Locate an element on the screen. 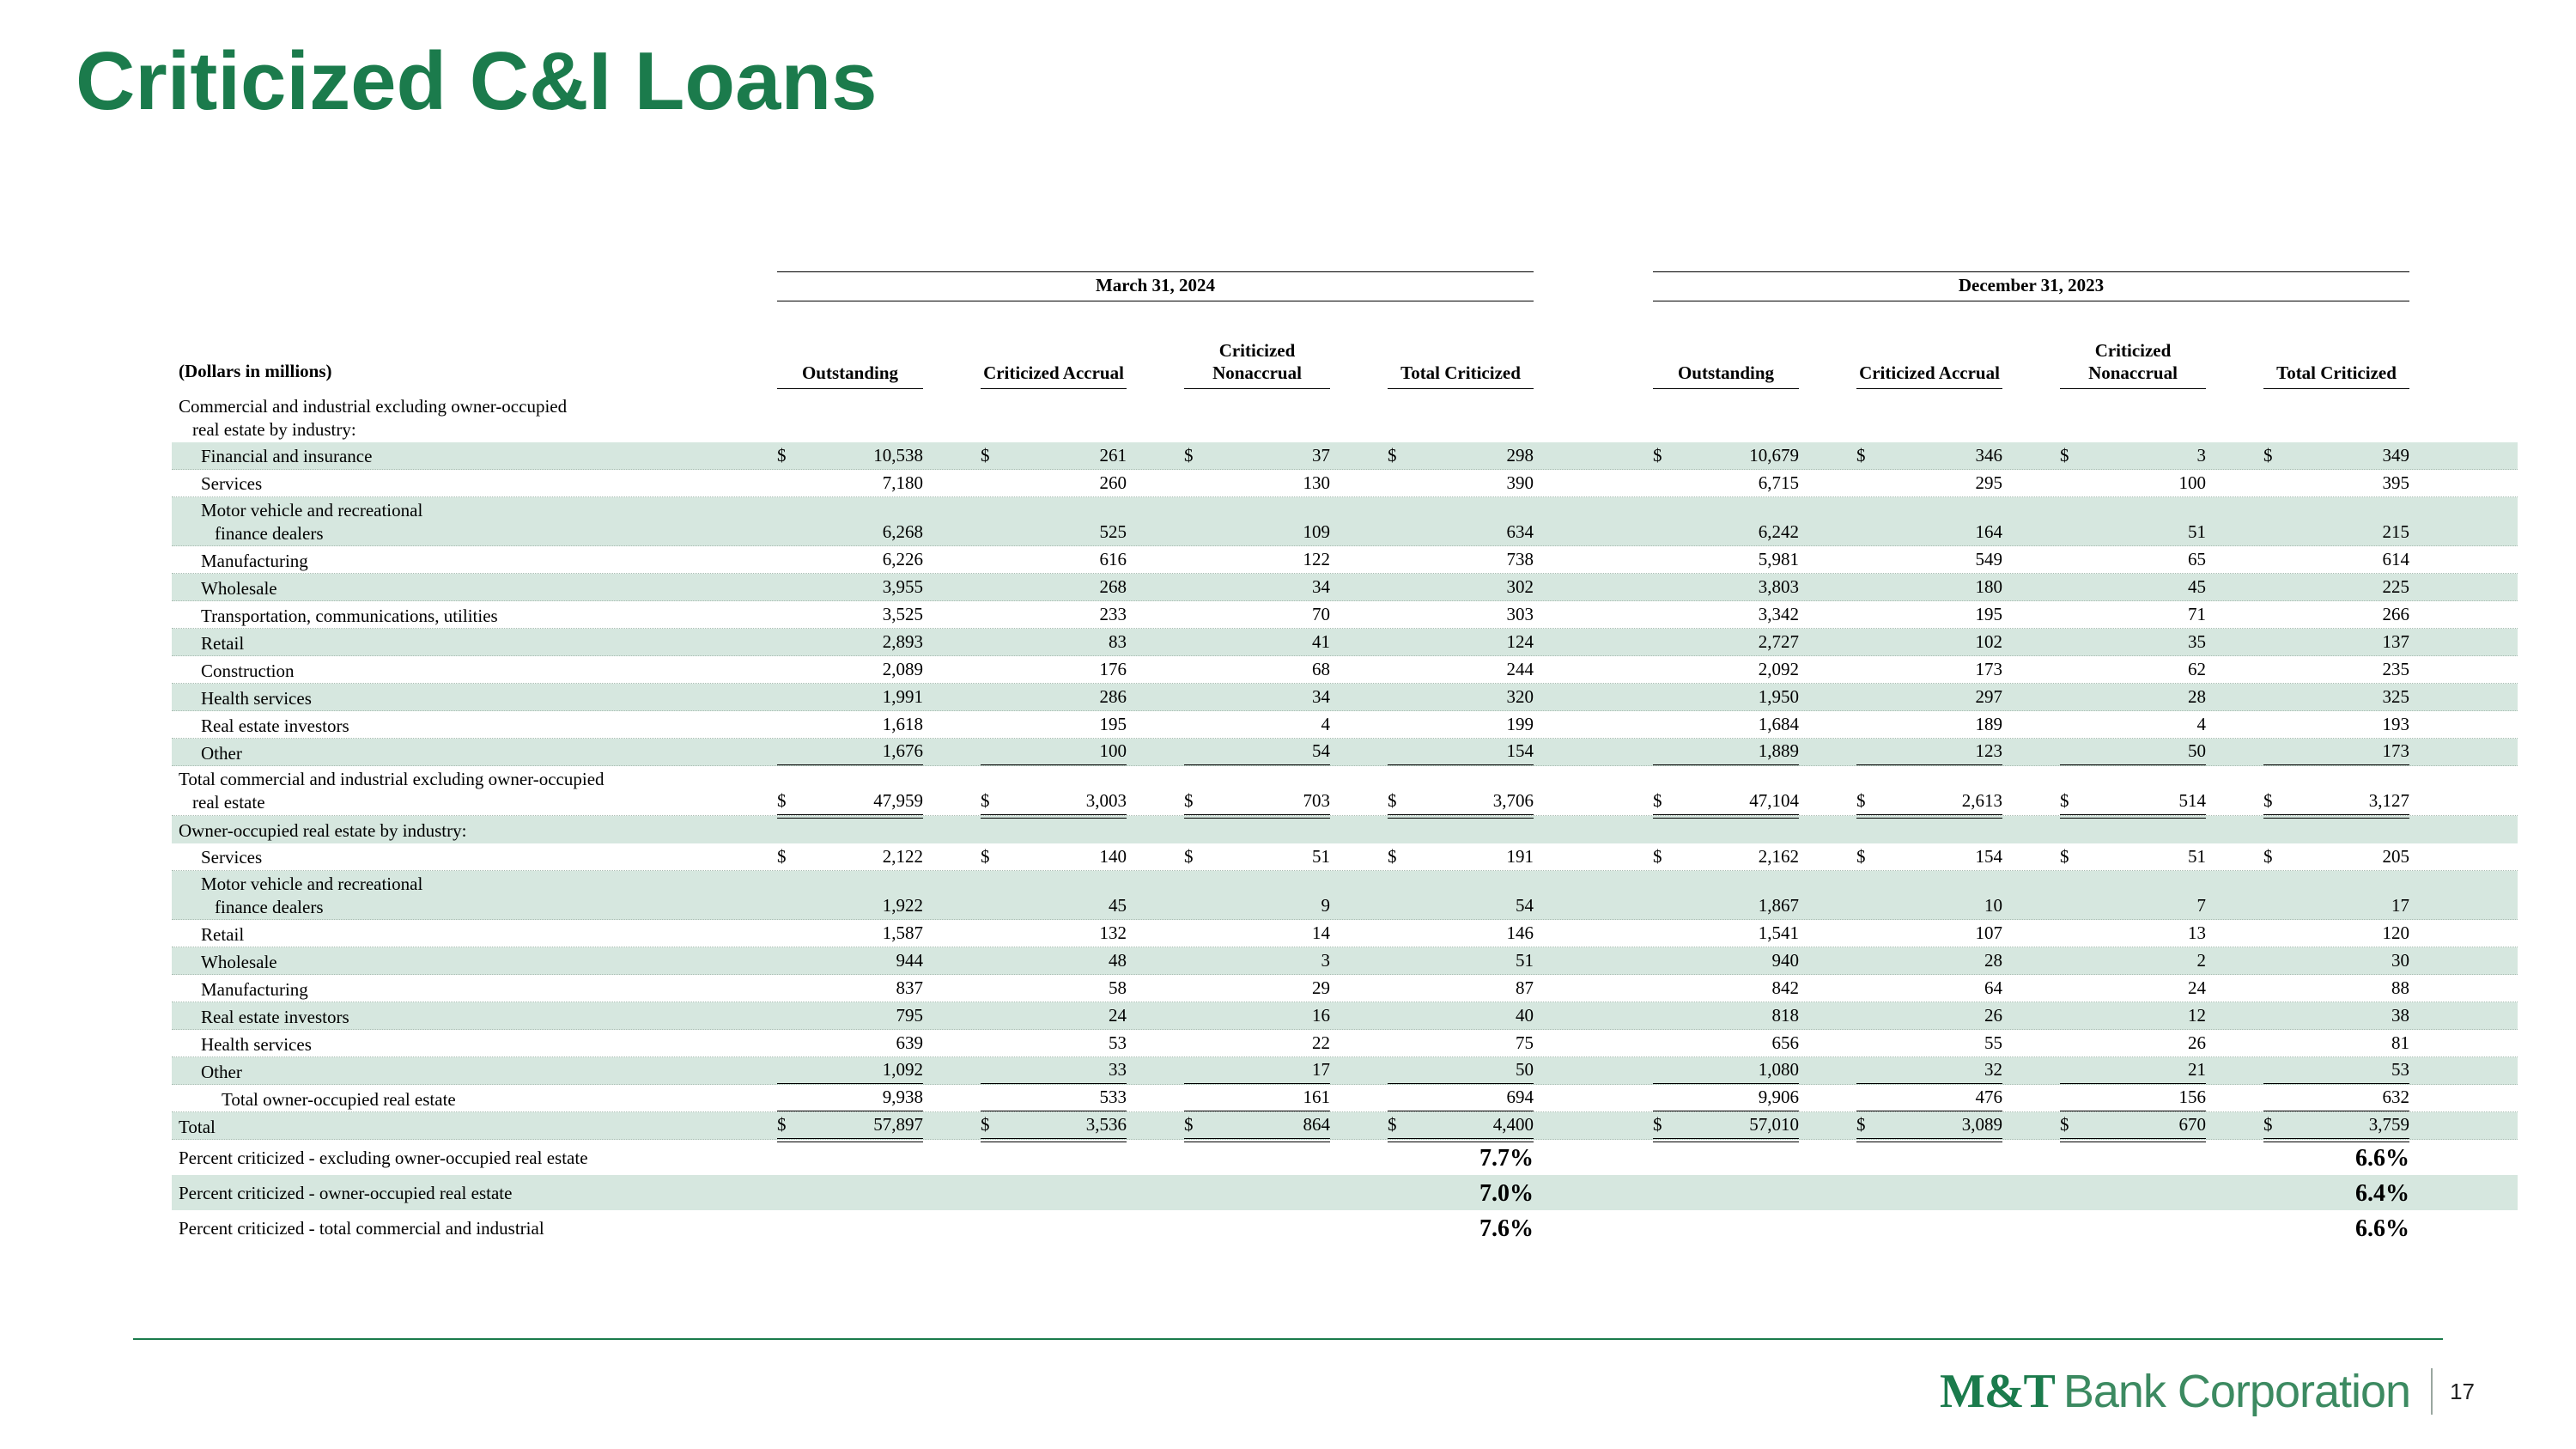 This screenshot has width=2576, height=1449. value-number: 17 is located at coordinates (1321, 1070).